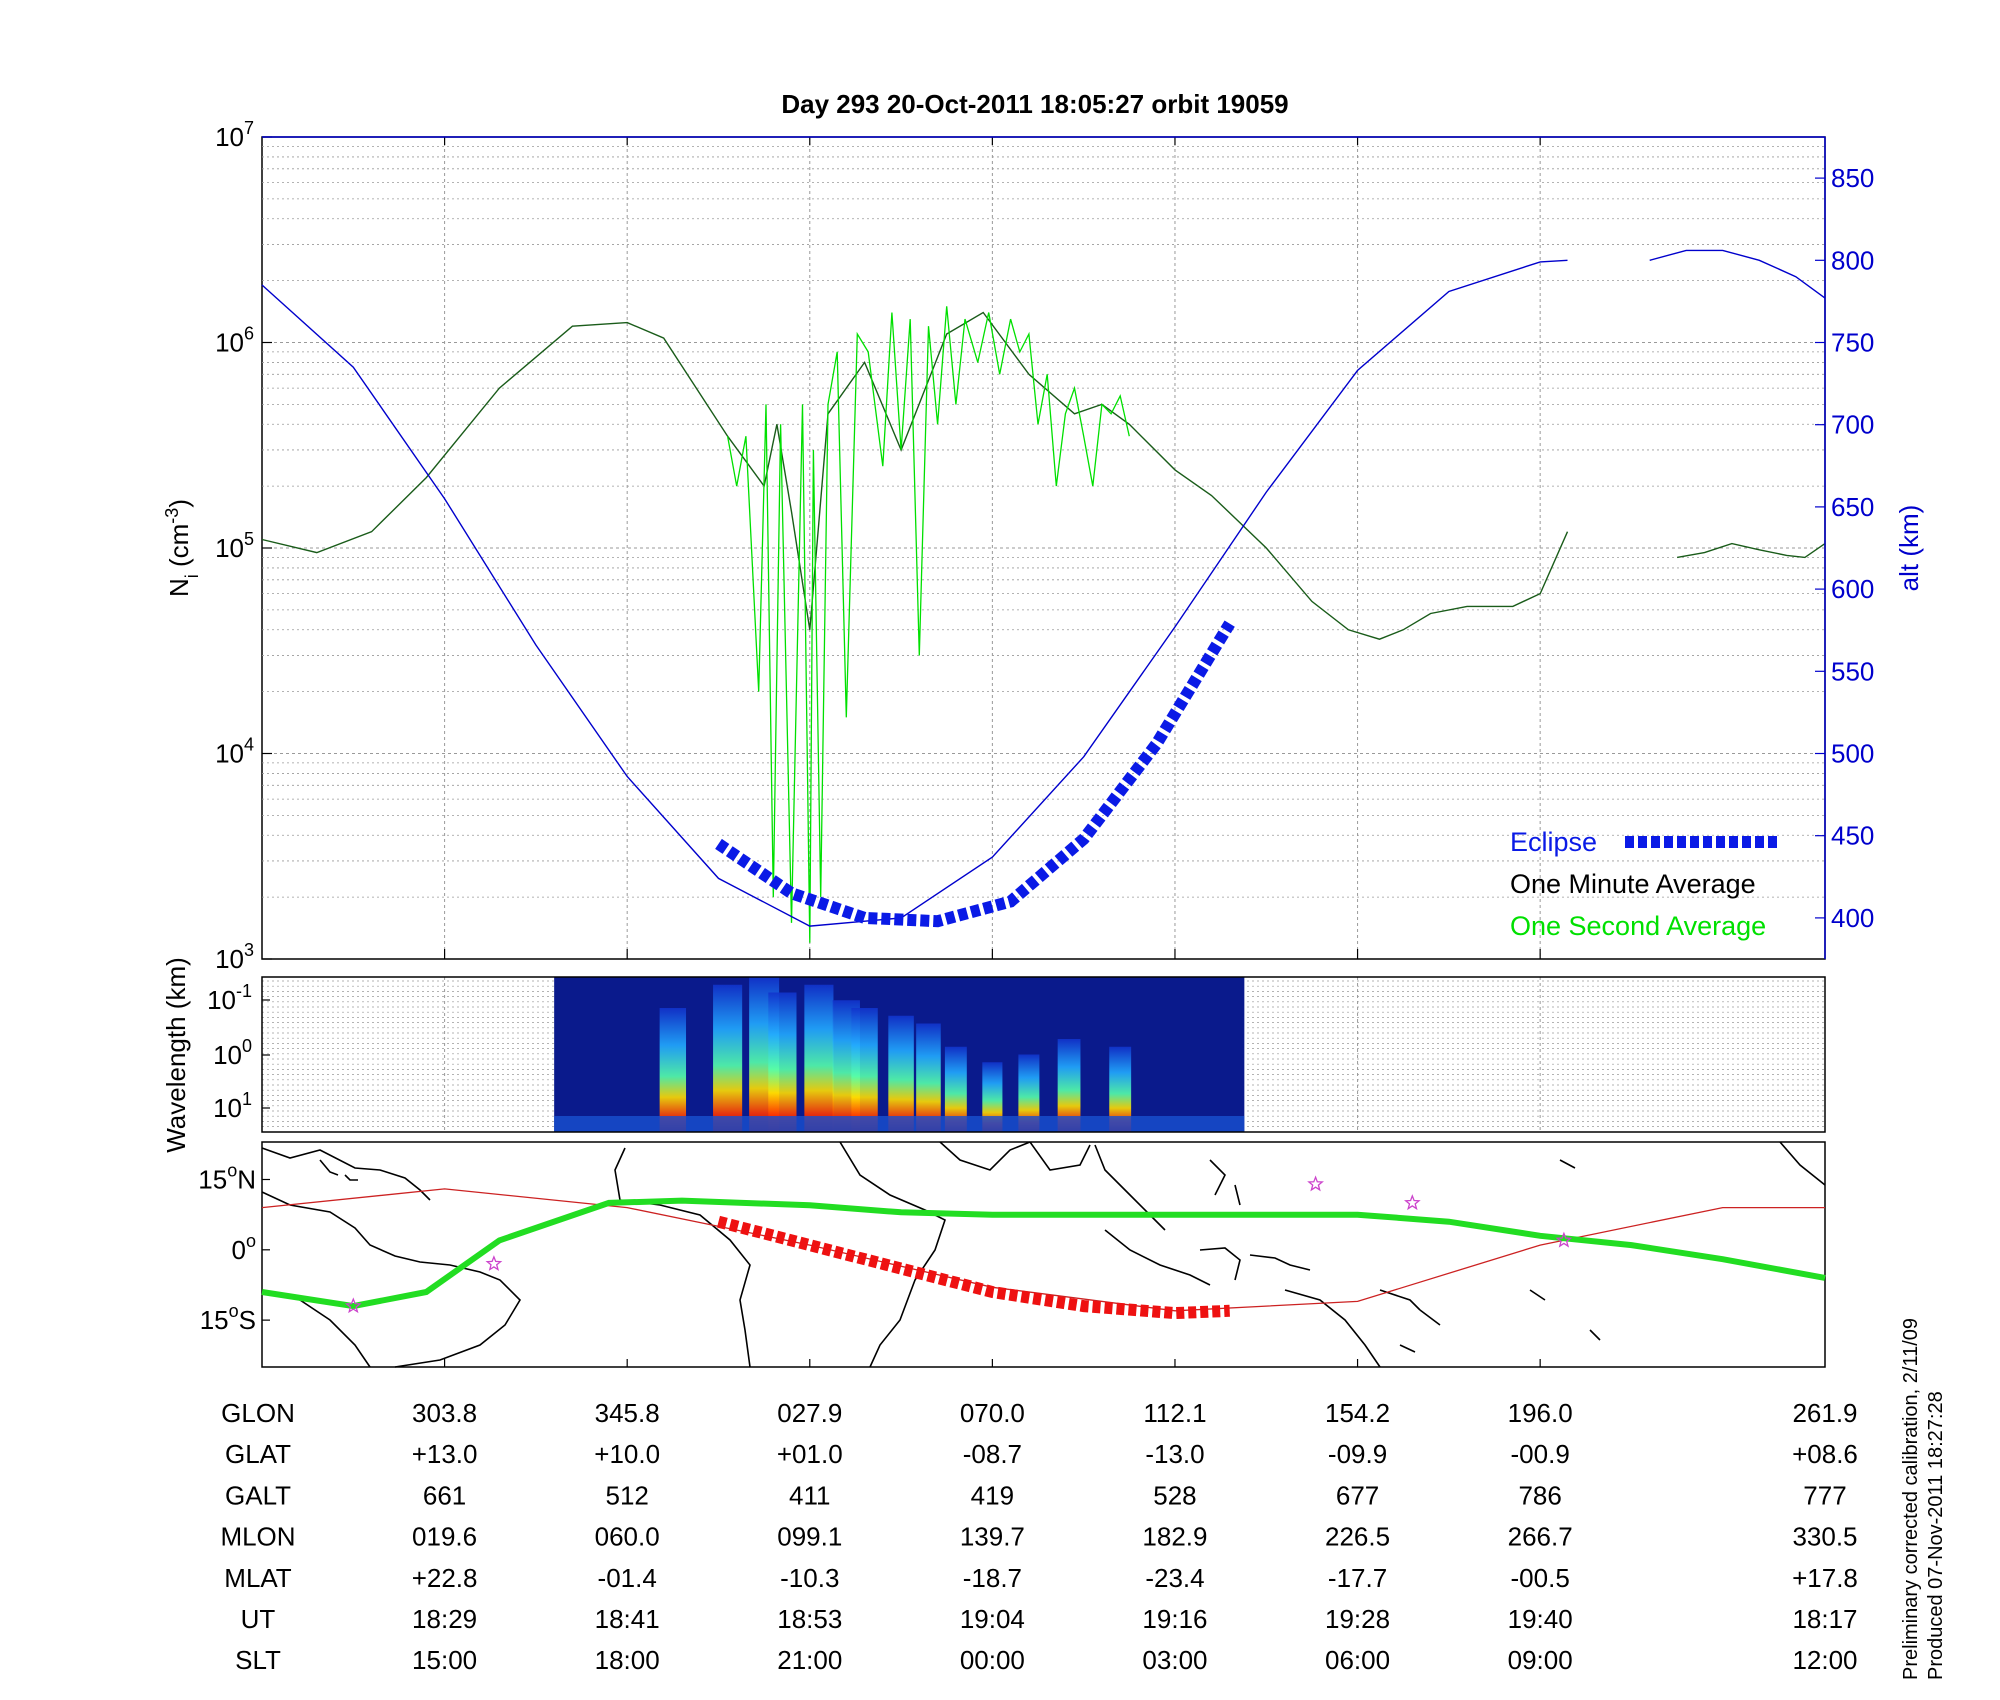 This screenshot has width=2000, height=1700. What do you see at coordinates (1553, 842) in the screenshot?
I see `legend-label-eclipse: Eclipse` at bounding box center [1553, 842].